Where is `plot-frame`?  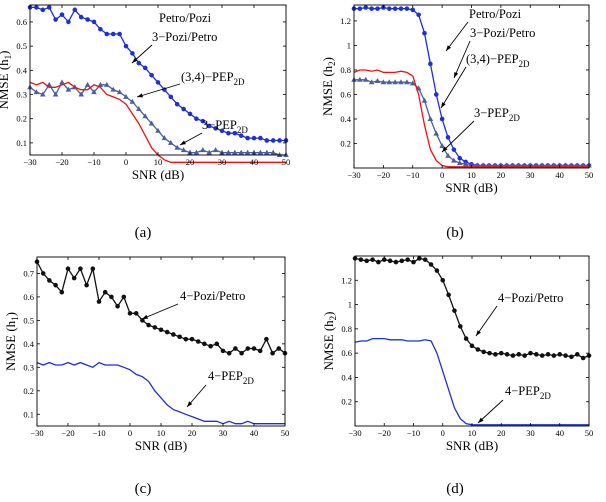 plot-frame is located at coordinates (472, 341).